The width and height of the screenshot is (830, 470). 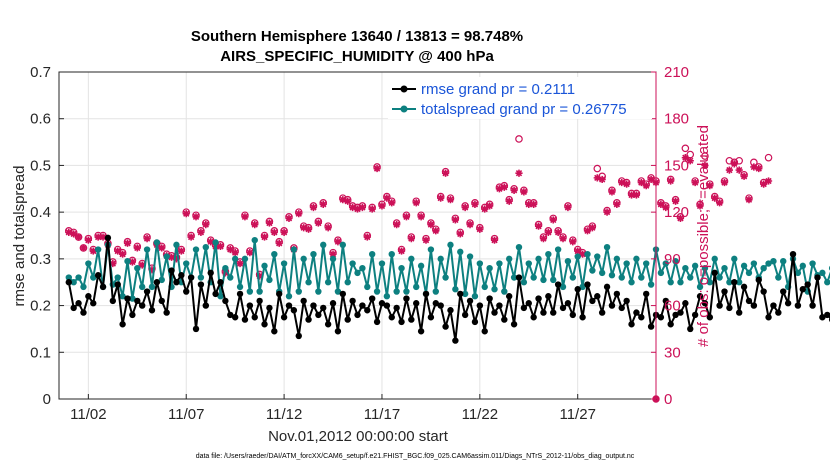 I want to click on x-tick-label: 11/27, so click(x=577, y=414).